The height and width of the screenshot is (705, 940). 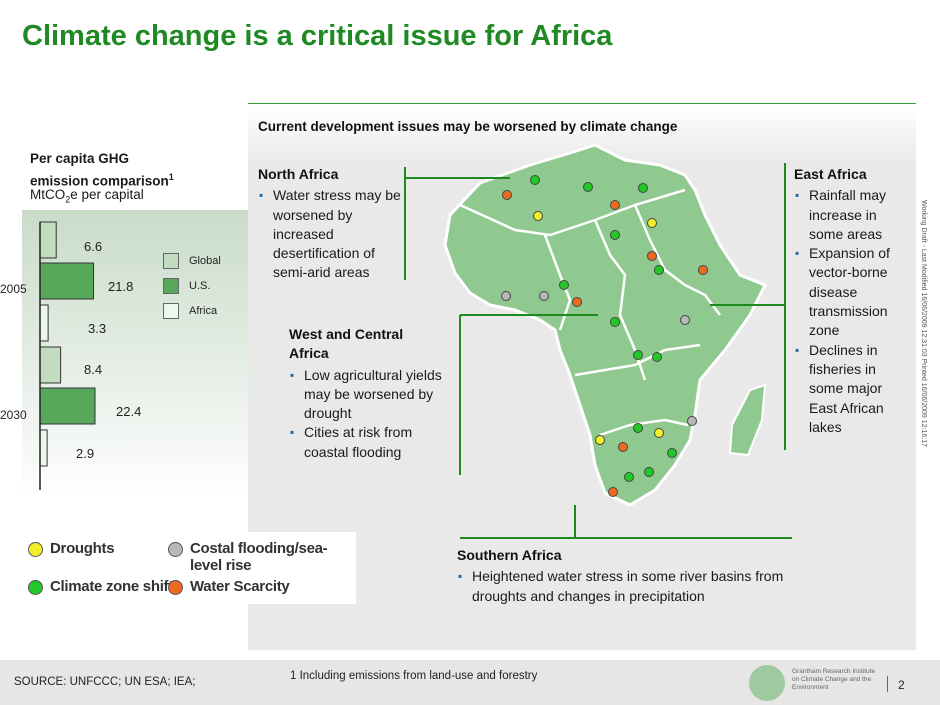 What do you see at coordinates (93, 246) in the screenshot?
I see `value-label-global-2005: 6.6` at bounding box center [93, 246].